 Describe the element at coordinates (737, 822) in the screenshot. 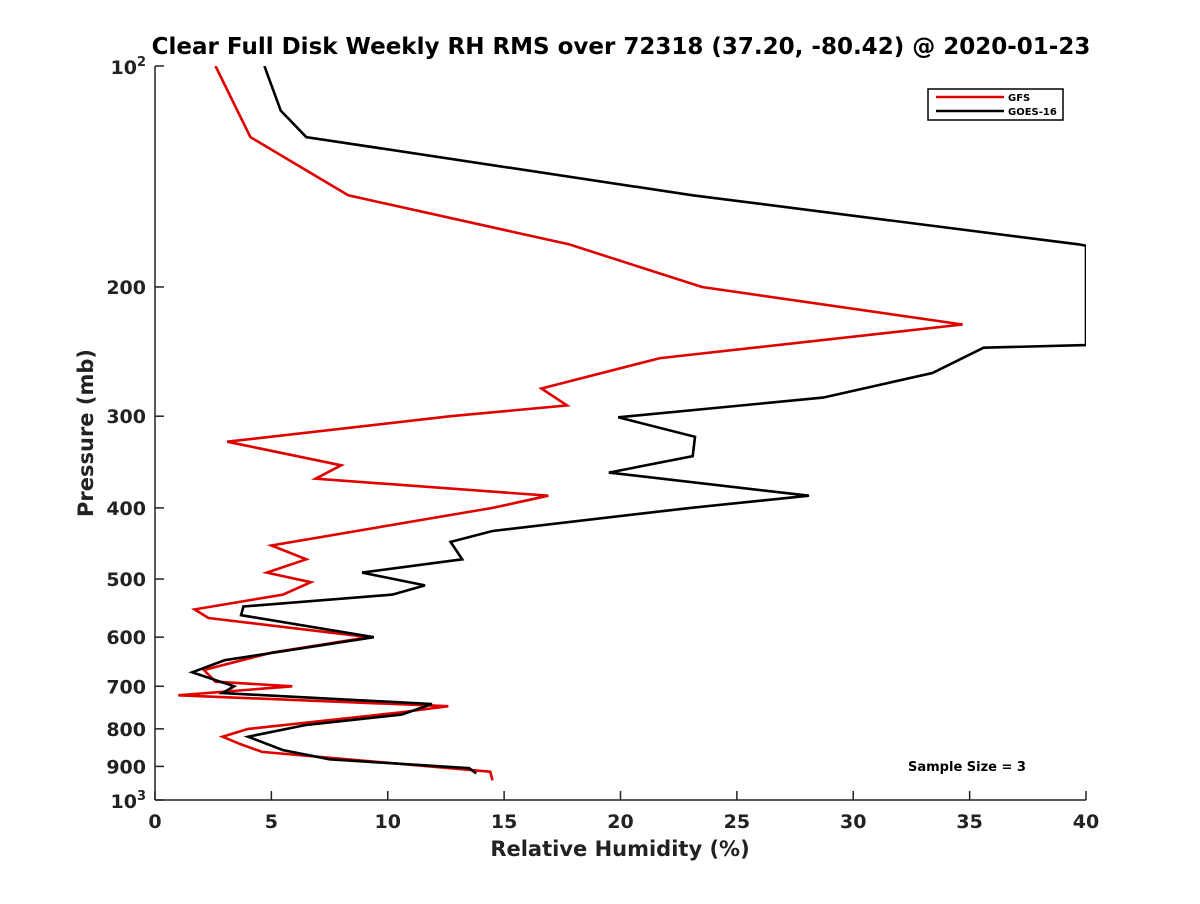

I see `x-tick-label: 25` at that location.